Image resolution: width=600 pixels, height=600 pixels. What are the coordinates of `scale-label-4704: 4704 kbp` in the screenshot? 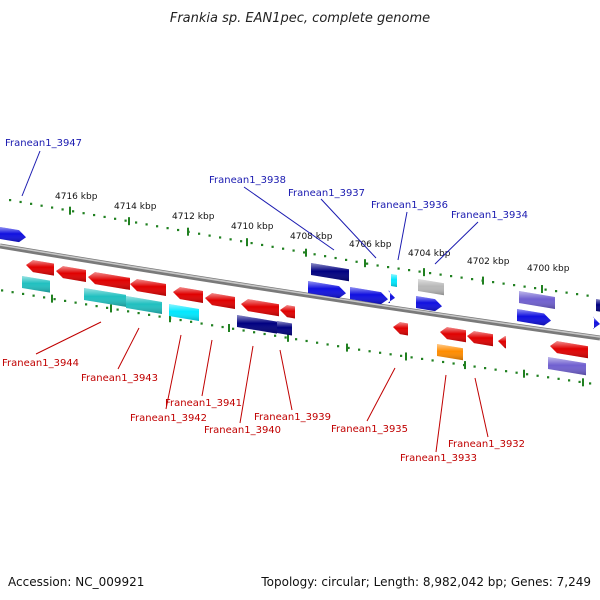 It's located at (429, 254).